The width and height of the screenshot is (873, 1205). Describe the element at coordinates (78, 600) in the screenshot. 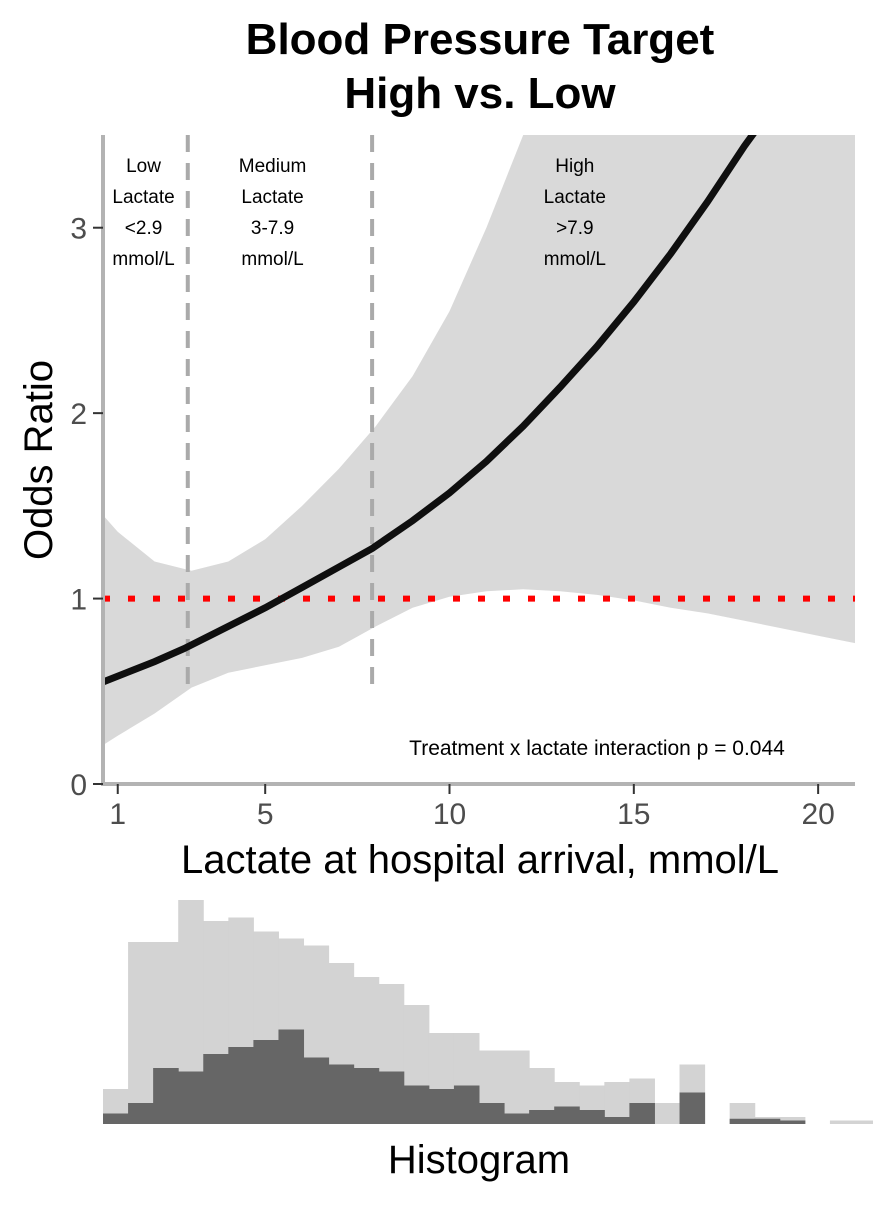

I see `y-tick-label: 1` at that location.